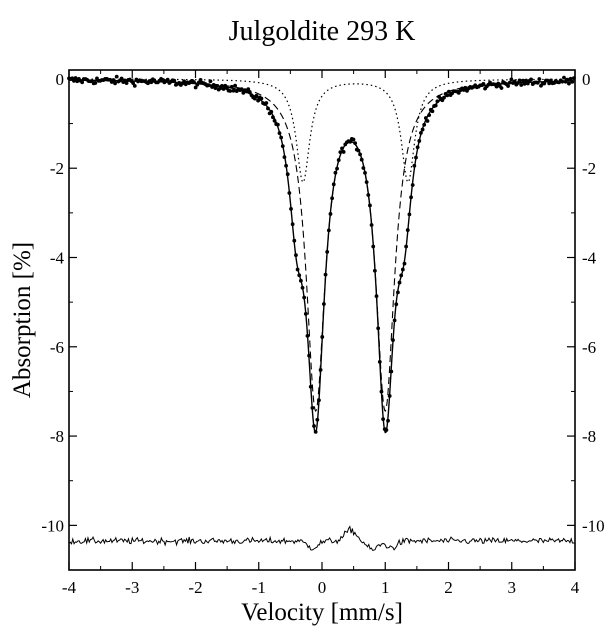 The image size is (614, 629). What do you see at coordinates (57, 168) in the screenshot?
I see `y-tick-label-left: -2` at bounding box center [57, 168].